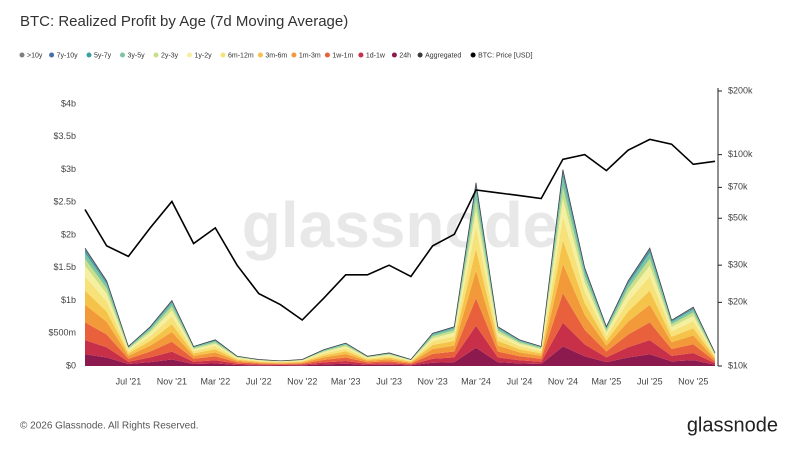 The width and height of the screenshot is (800, 455). What do you see at coordinates (64, 202) in the screenshot?
I see `y-tick-label: $2.5b` at bounding box center [64, 202].